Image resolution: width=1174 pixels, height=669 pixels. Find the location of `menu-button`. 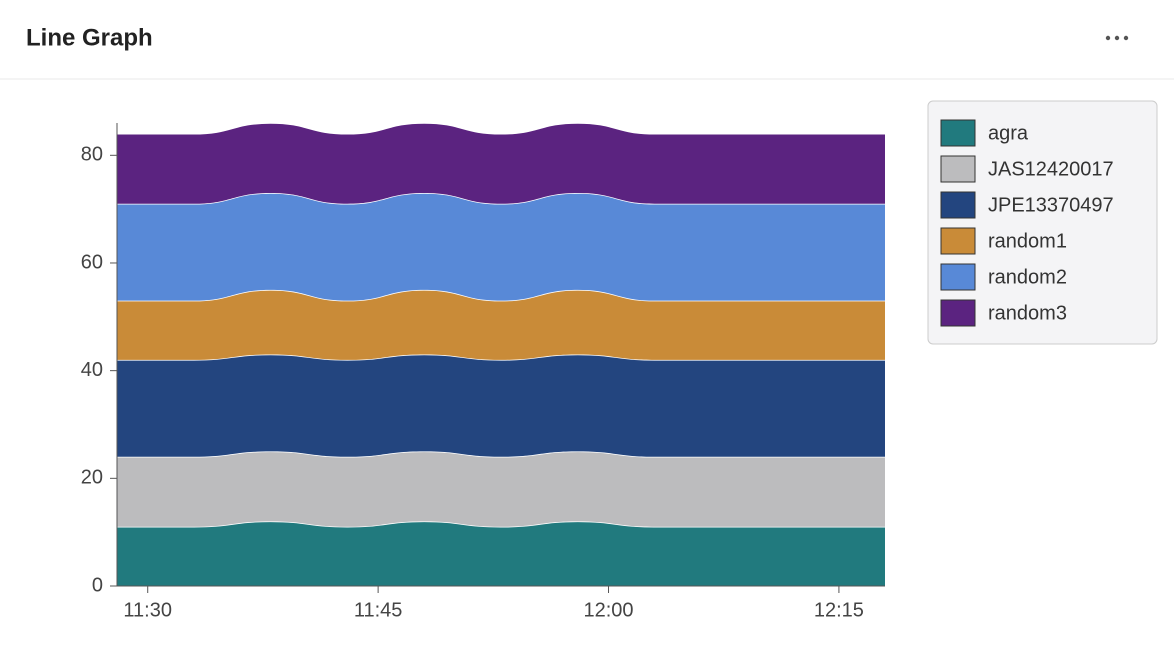

menu-button is located at coordinates (1117, 38).